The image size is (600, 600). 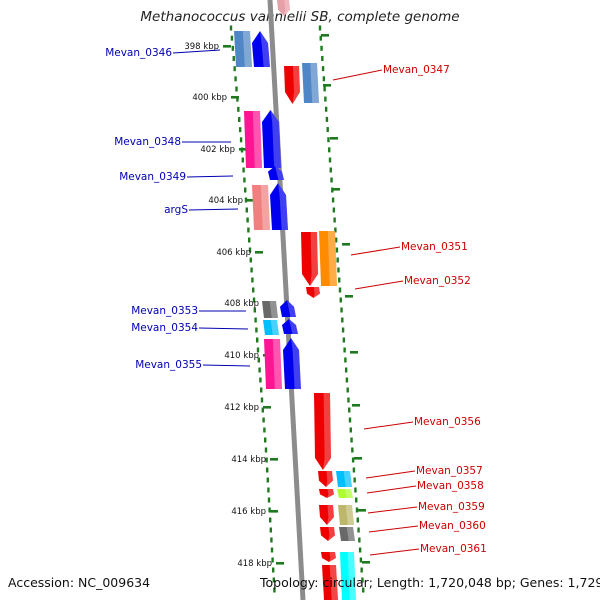 What do you see at coordinates (452, 526) in the screenshot?
I see `mevan-0360-label: Mevan_0360` at bounding box center [452, 526].